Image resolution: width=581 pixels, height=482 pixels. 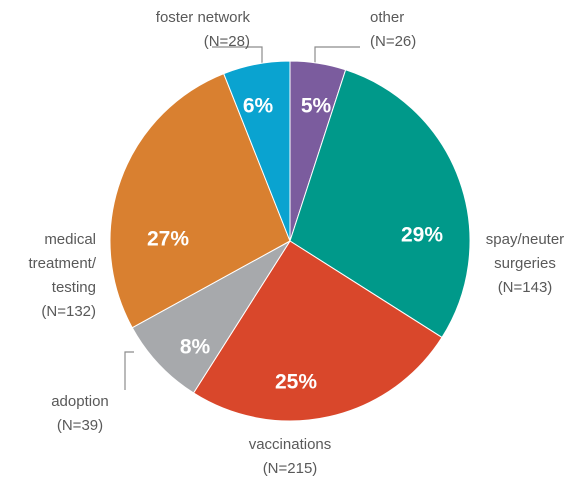 What do you see at coordinates (80, 425) in the screenshot?
I see `count-label: (N=39)` at bounding box center [80, 425].